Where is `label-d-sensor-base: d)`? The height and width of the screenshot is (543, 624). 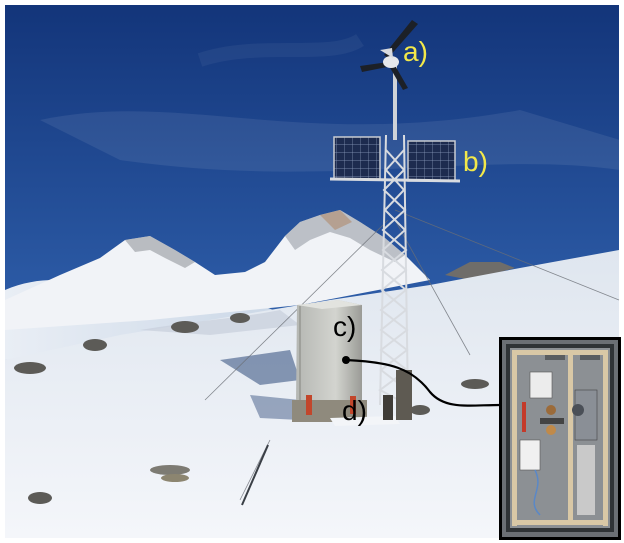
label-d-sensor-base: d) is located at coordinates (354, 410).